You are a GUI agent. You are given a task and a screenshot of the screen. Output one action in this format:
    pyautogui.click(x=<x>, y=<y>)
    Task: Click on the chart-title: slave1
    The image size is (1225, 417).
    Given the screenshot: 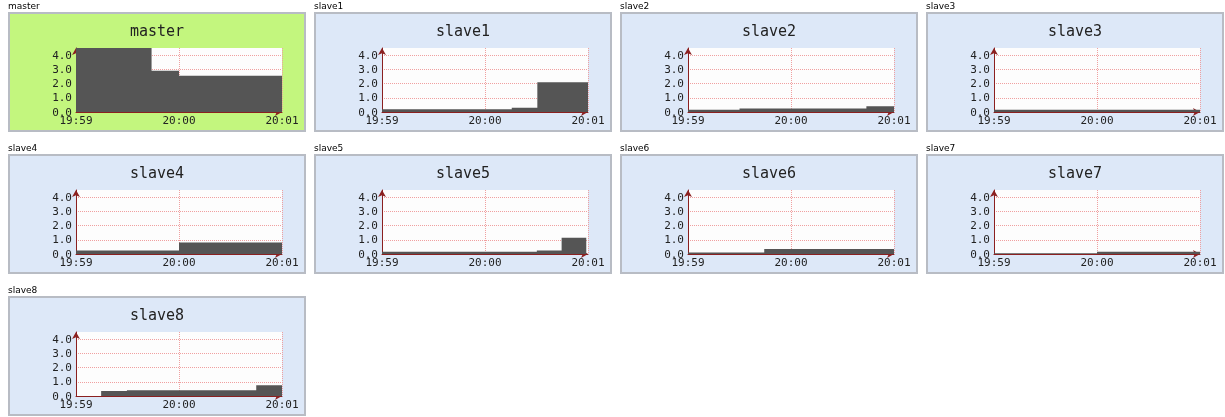 What is the action you would take?
    pyautogui.click(x=463, y=30)
    